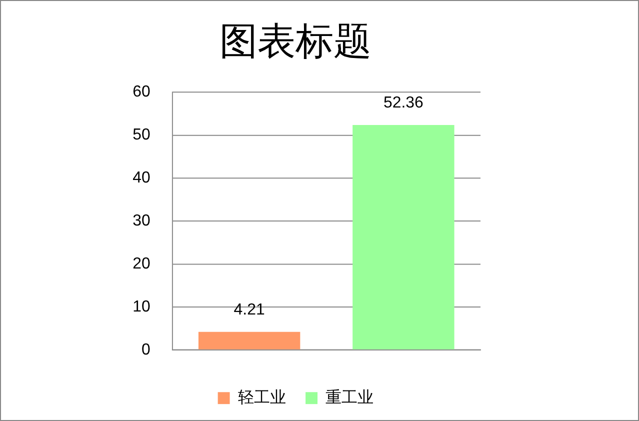  Describe the element at coordinates (296, 42) in the screenshot. I see `chart-title: 图表标题` at that location.